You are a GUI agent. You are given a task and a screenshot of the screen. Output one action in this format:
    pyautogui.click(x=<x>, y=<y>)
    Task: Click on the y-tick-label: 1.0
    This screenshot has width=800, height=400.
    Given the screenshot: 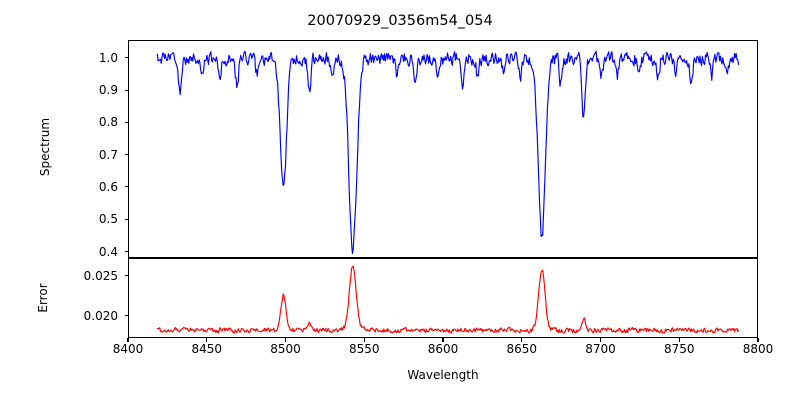 What is the action you would take?
    pyautogui.click(x=108, y=57)
    